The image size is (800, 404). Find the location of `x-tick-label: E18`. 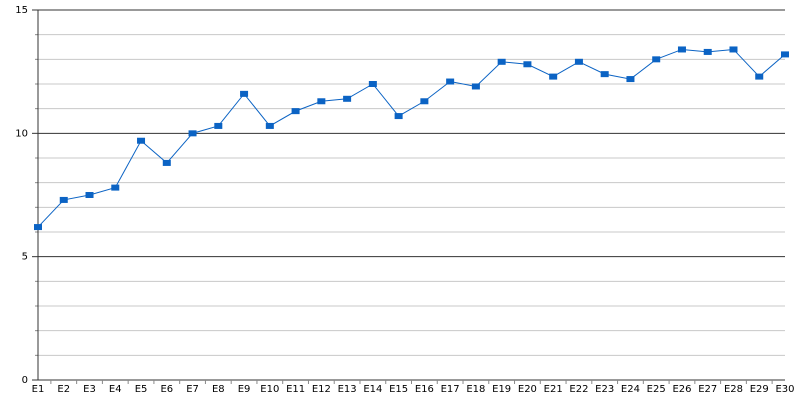

x-tick-label: E18 is located at coordinates (475, 389).